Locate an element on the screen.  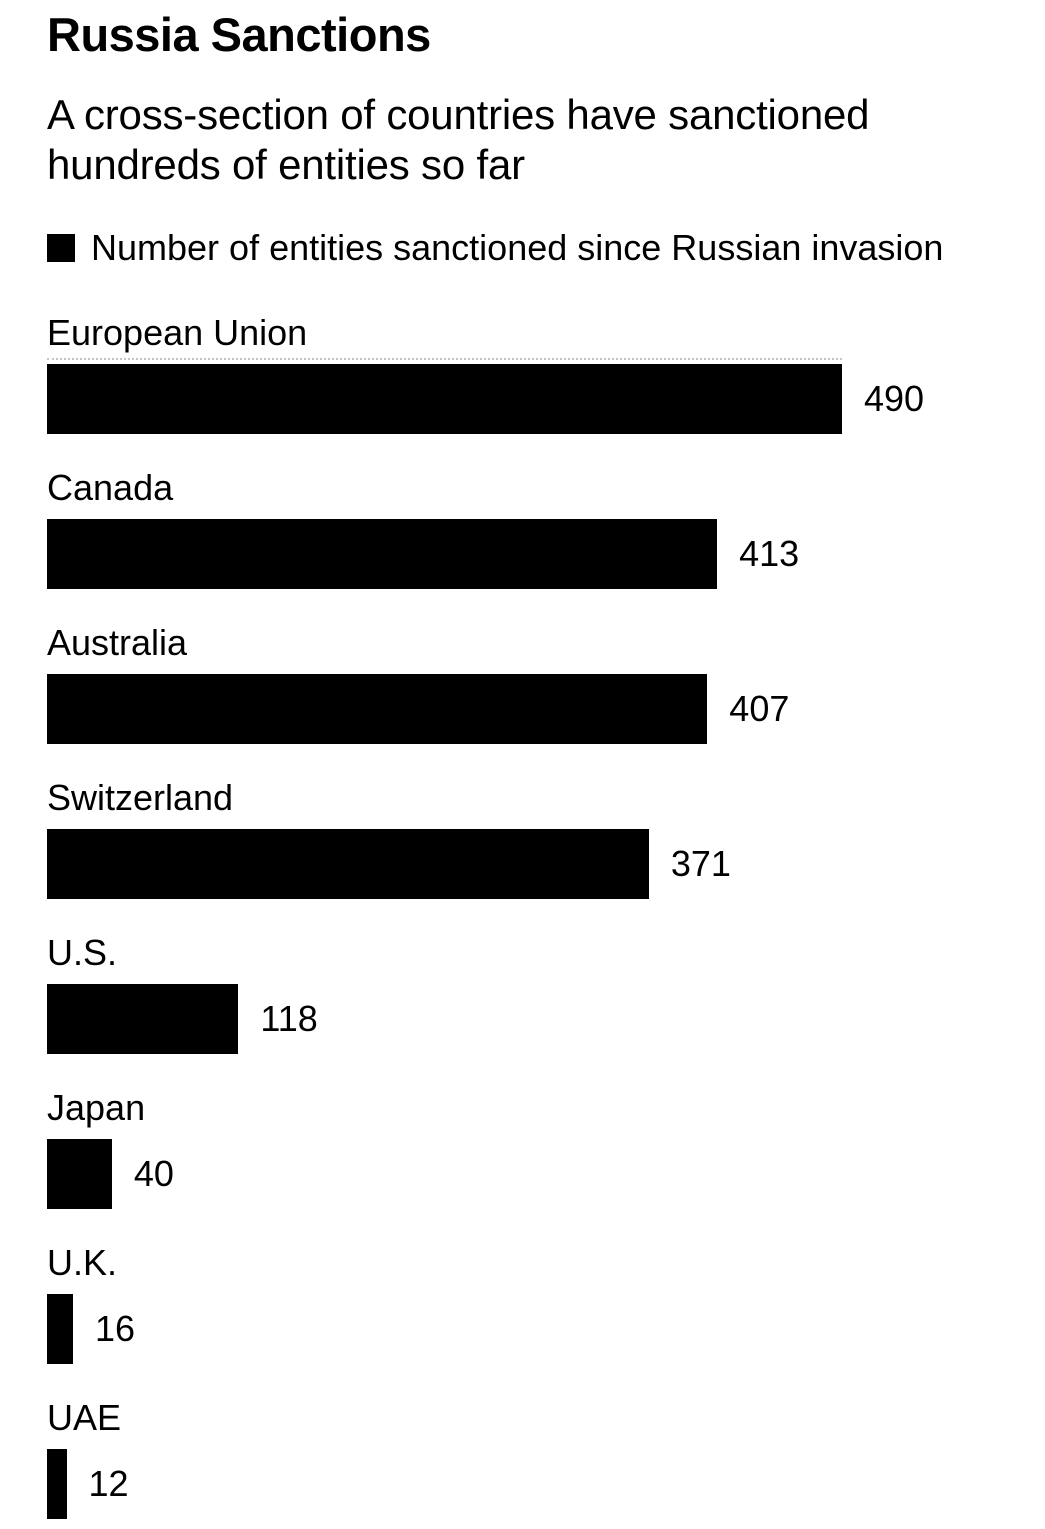
legend-swatch-icon is located at coordinates (61, 248).